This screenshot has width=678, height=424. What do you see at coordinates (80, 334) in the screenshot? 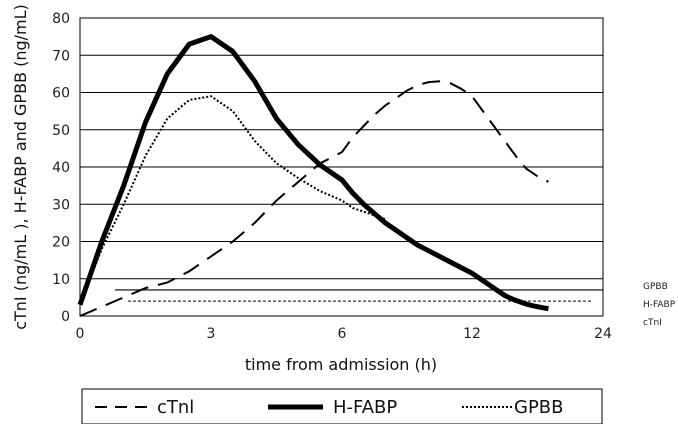
I see `x-tick-label: 0` at bounding box center [80, 334].